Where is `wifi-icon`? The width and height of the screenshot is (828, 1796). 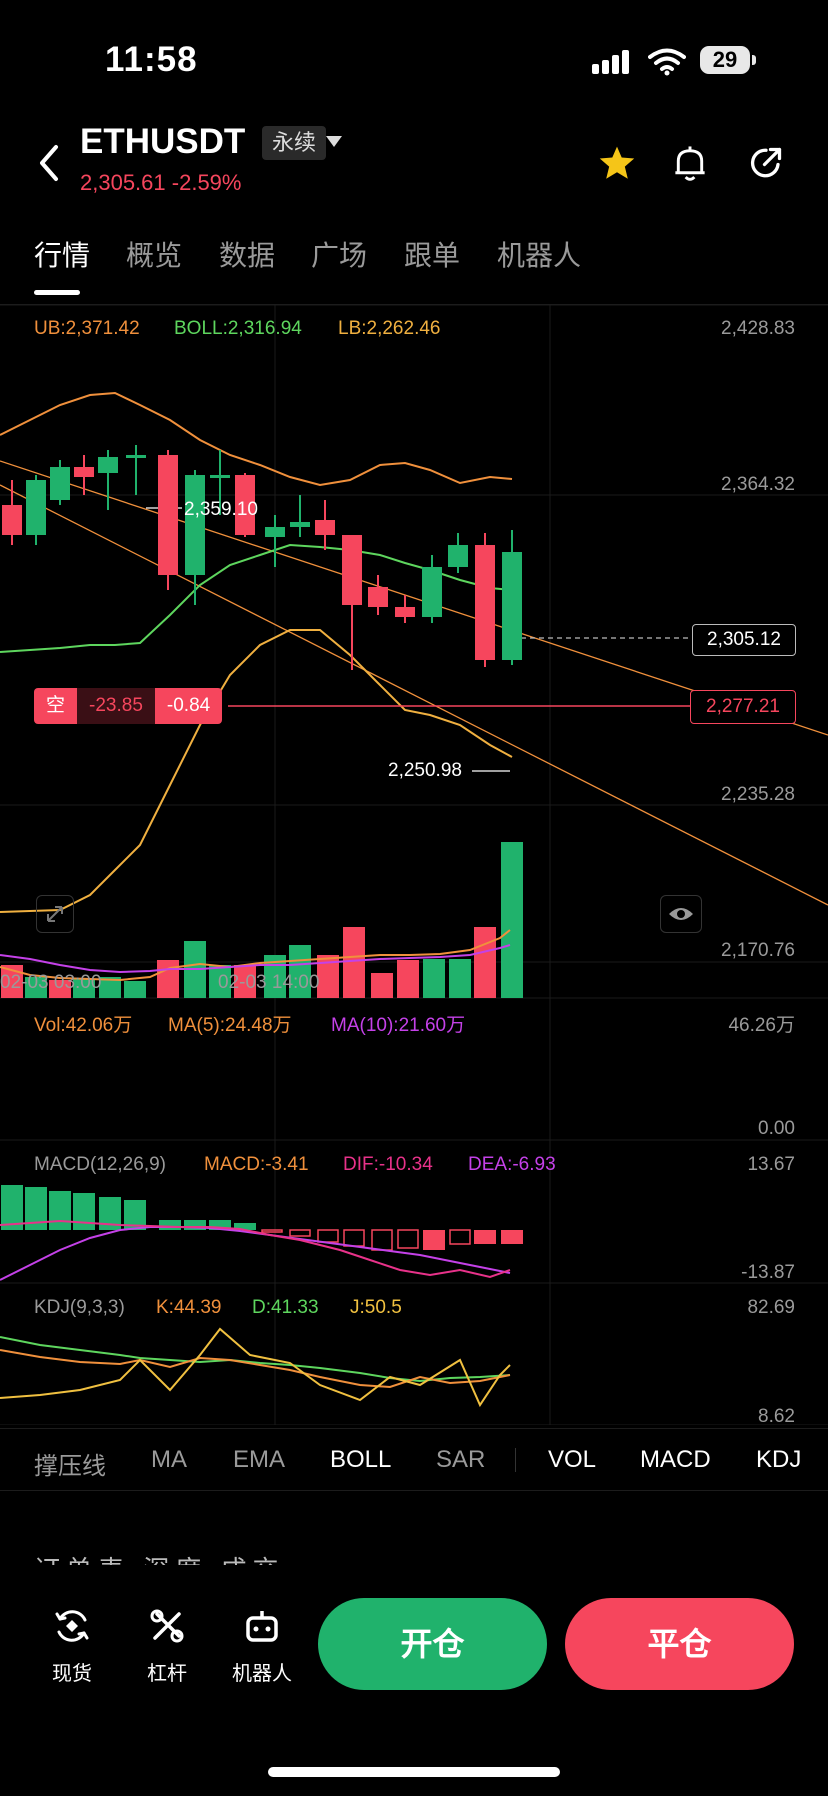
wifi-icon is located at coordinates (667, 62).